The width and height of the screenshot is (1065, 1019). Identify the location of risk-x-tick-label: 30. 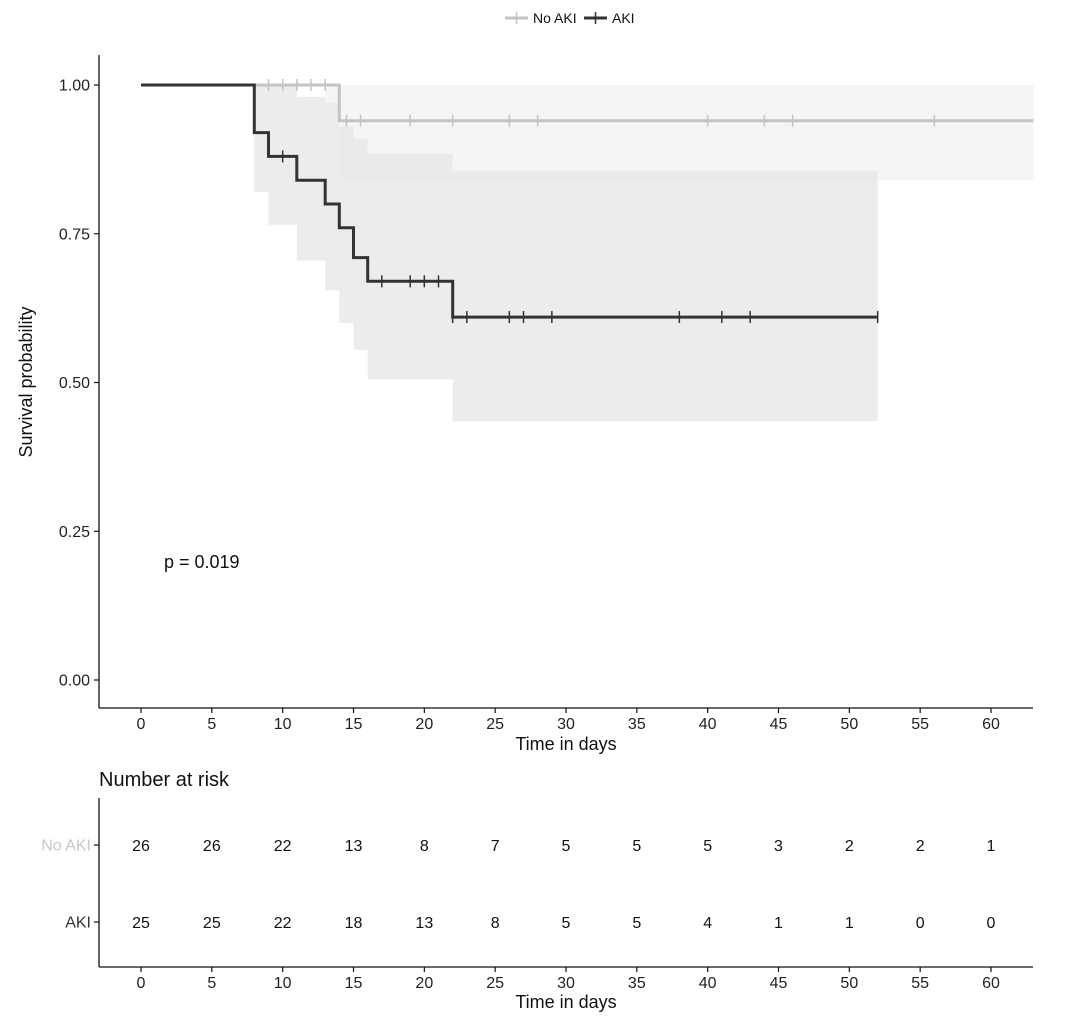
(566, 983).